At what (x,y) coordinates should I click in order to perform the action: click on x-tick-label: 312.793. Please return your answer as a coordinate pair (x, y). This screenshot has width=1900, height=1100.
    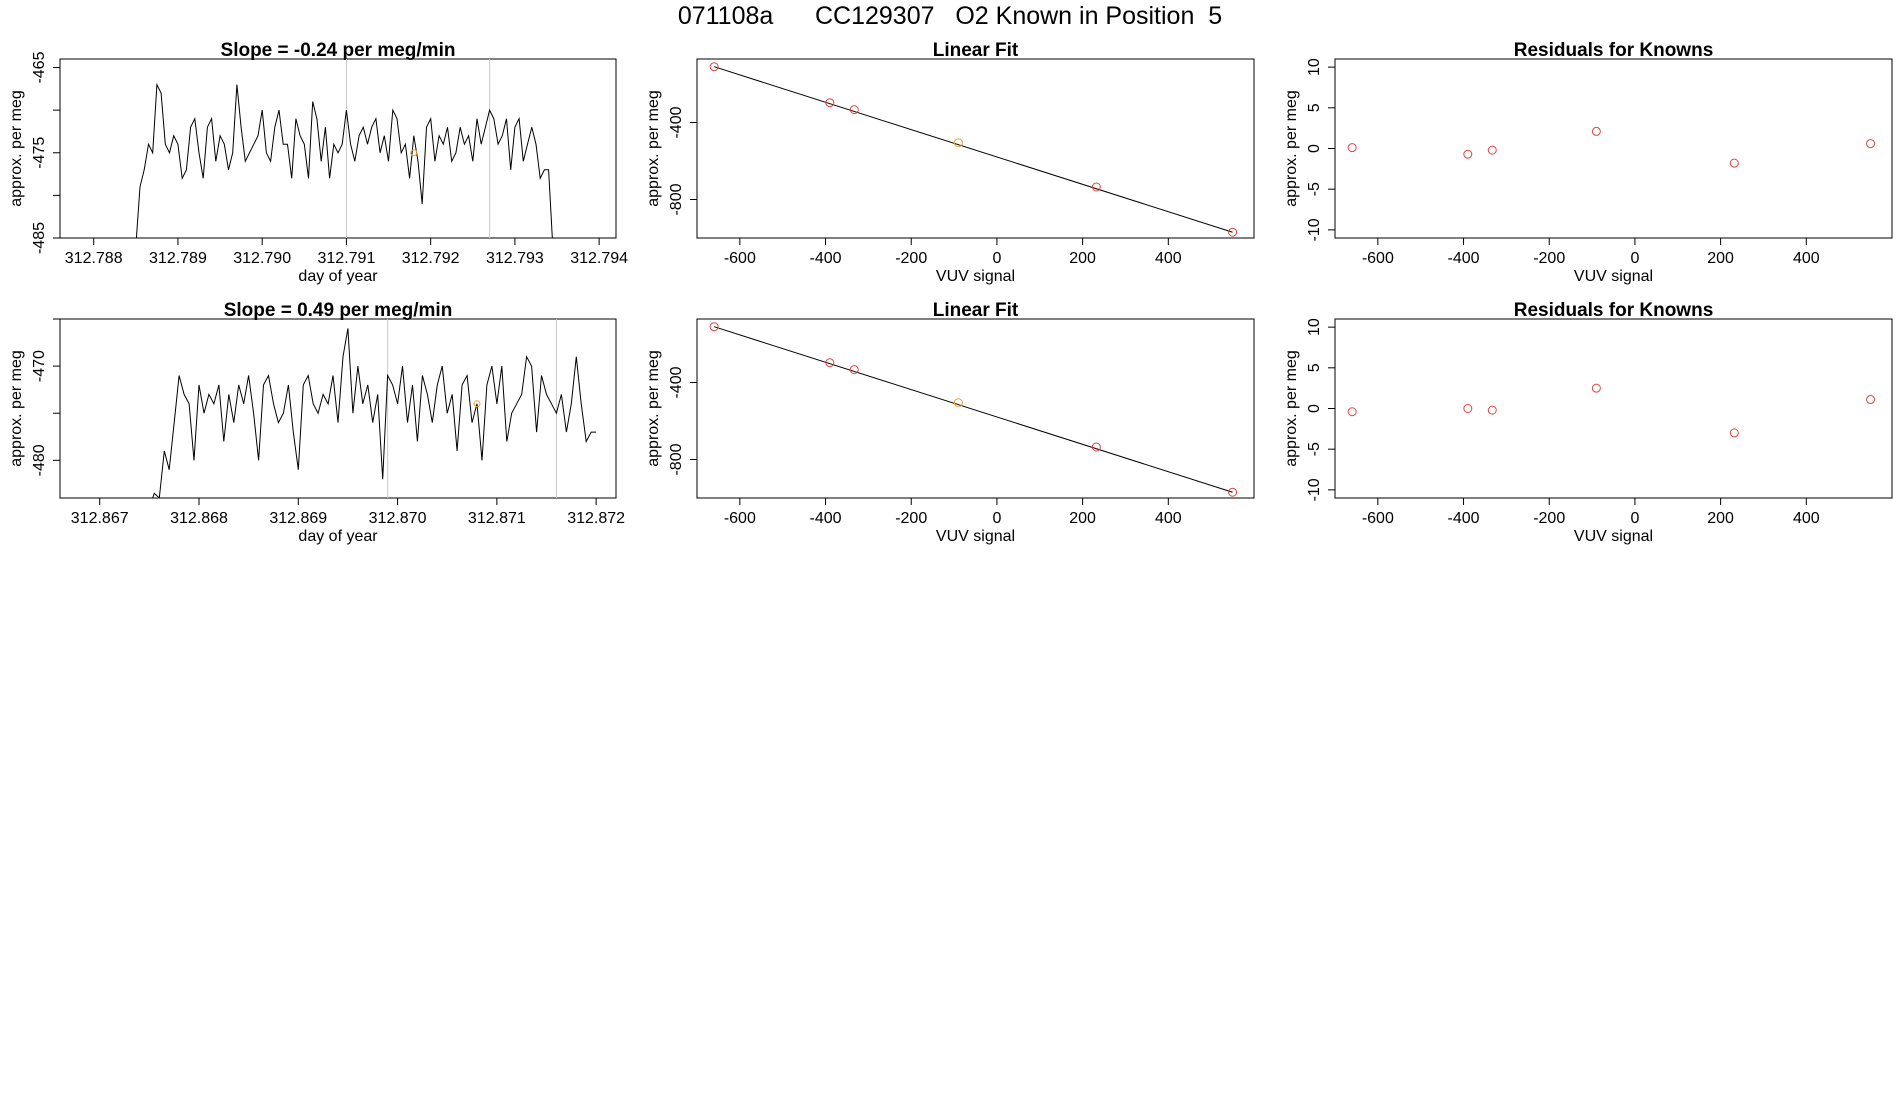
    Looking at the image, I should click on (515, 258).